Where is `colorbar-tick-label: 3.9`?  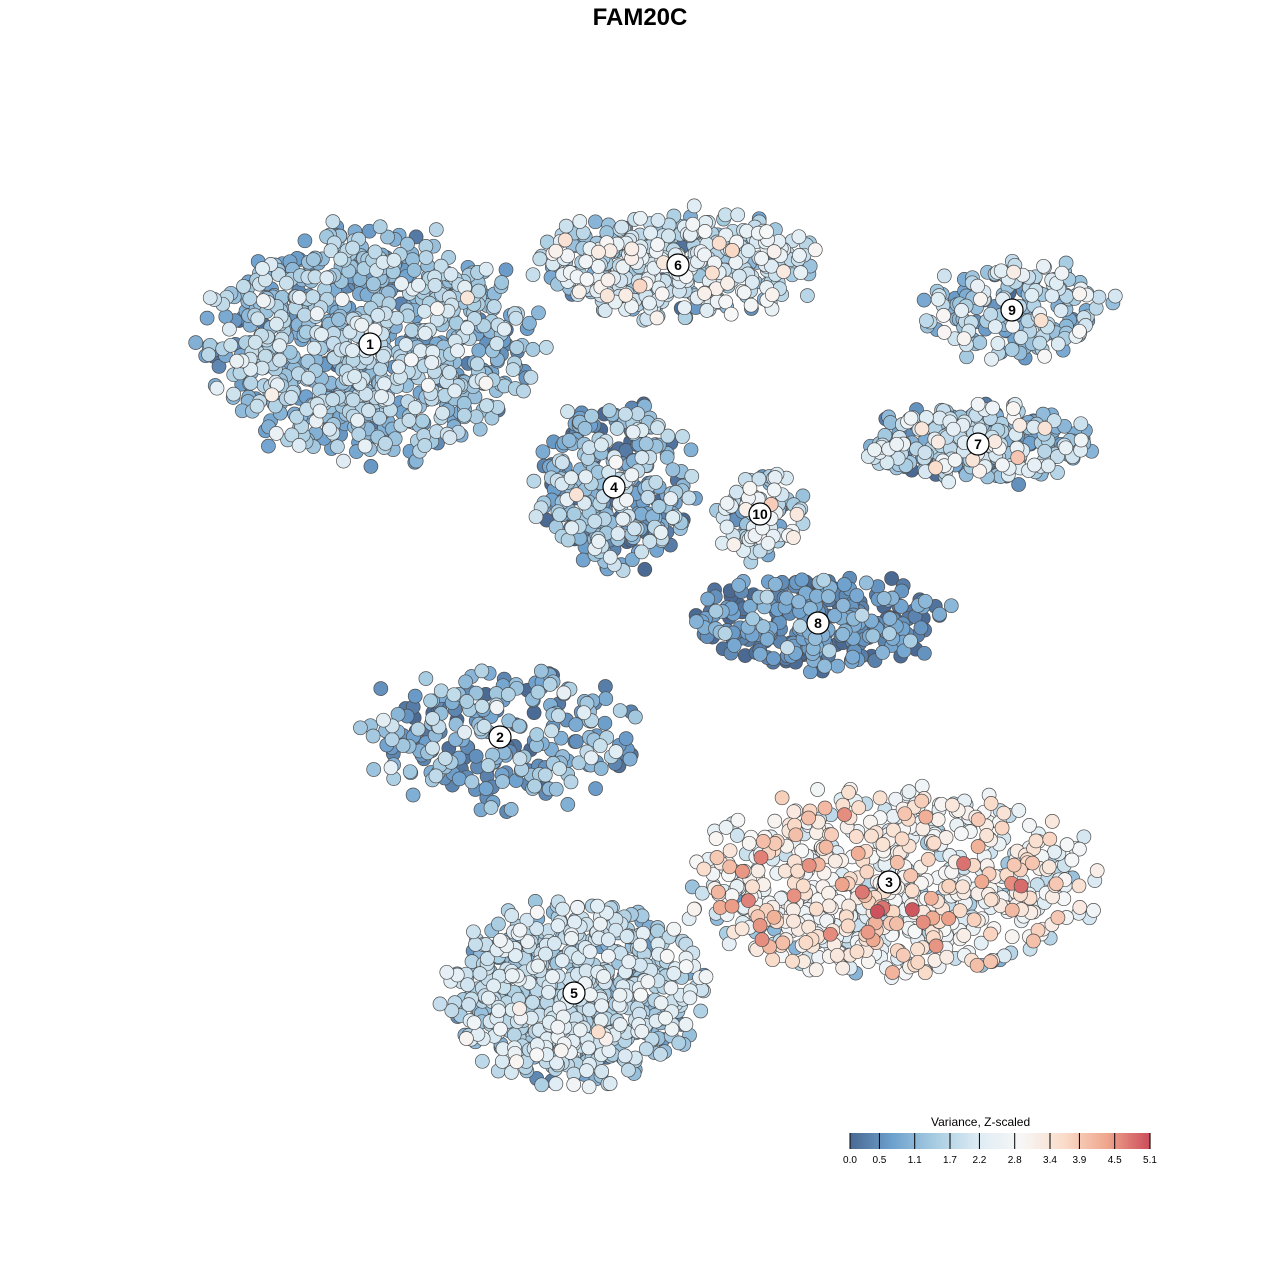 colorbar-tick-label: 3.9 is located at coordinates (1079, 1160).